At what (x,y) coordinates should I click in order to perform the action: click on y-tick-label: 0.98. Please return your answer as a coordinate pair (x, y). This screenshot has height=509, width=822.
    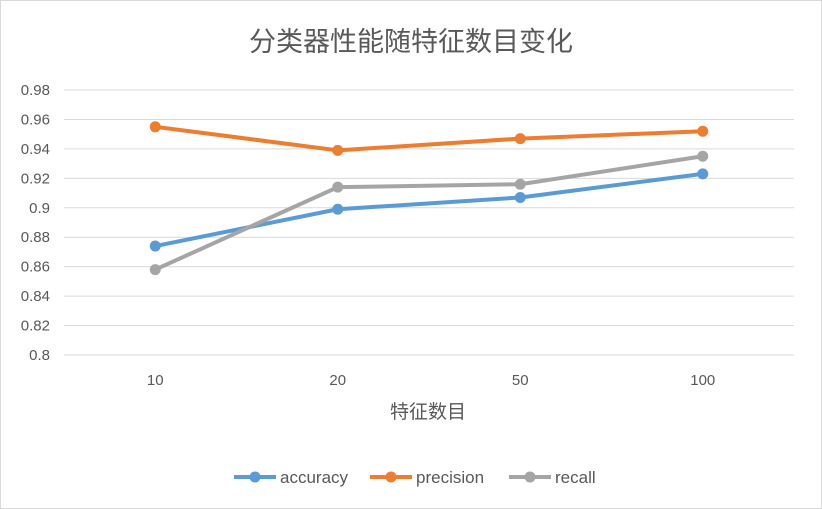
    Looking at the image, I should click on (35, 90).